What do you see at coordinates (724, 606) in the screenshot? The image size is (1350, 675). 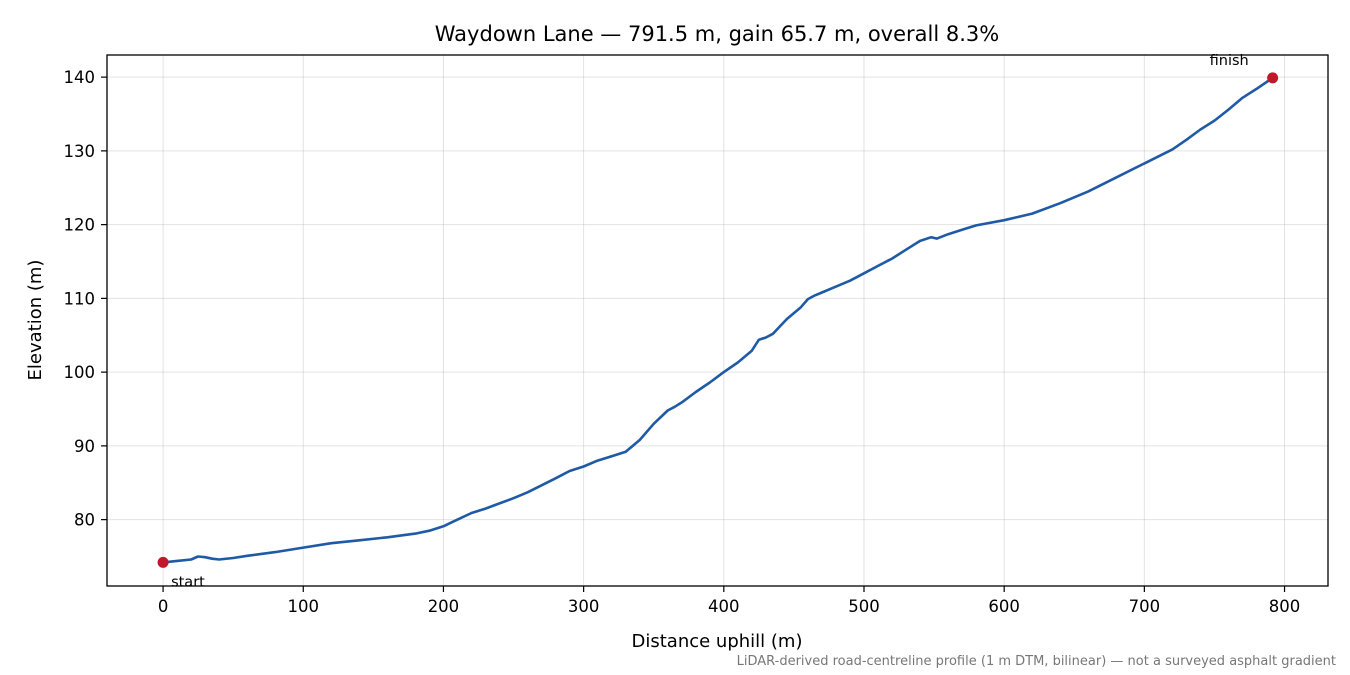 I see `x-tick-label: 400` at bounding box center [724, 606].